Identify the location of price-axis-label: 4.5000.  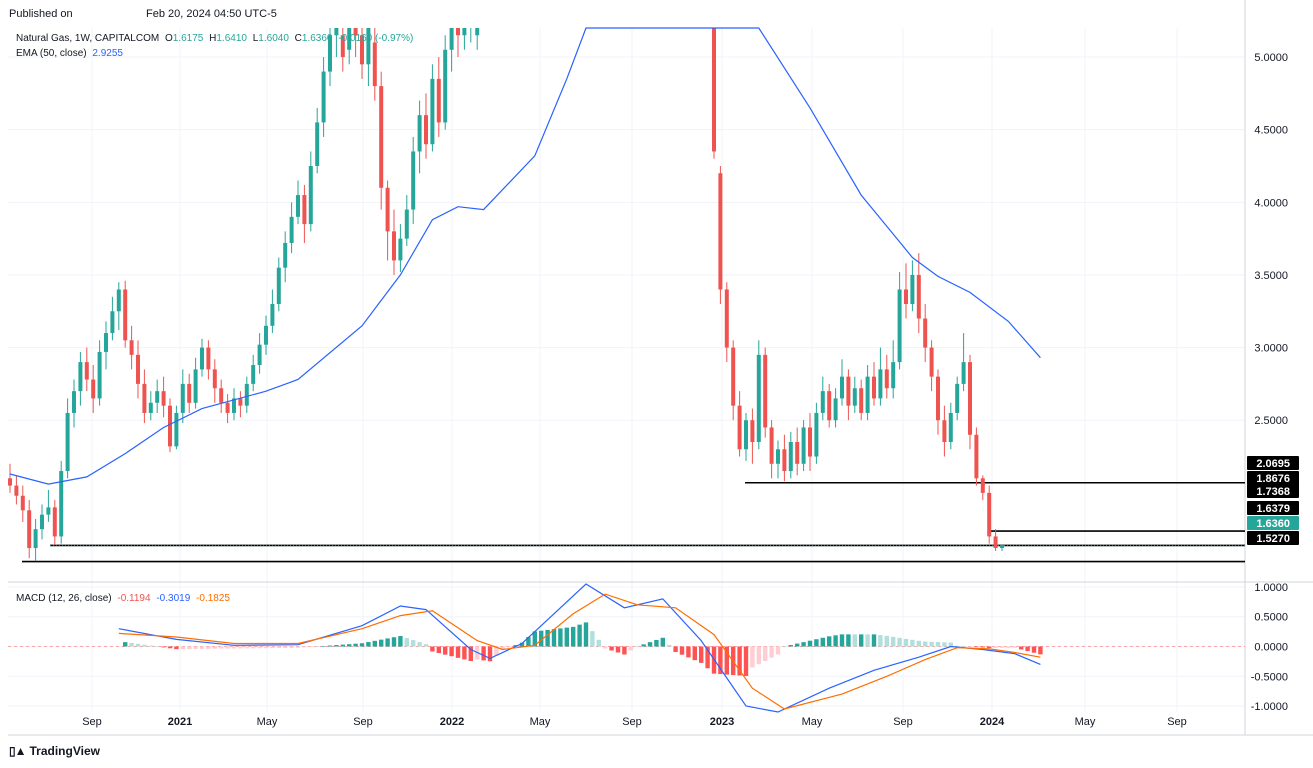
(1271, 131).